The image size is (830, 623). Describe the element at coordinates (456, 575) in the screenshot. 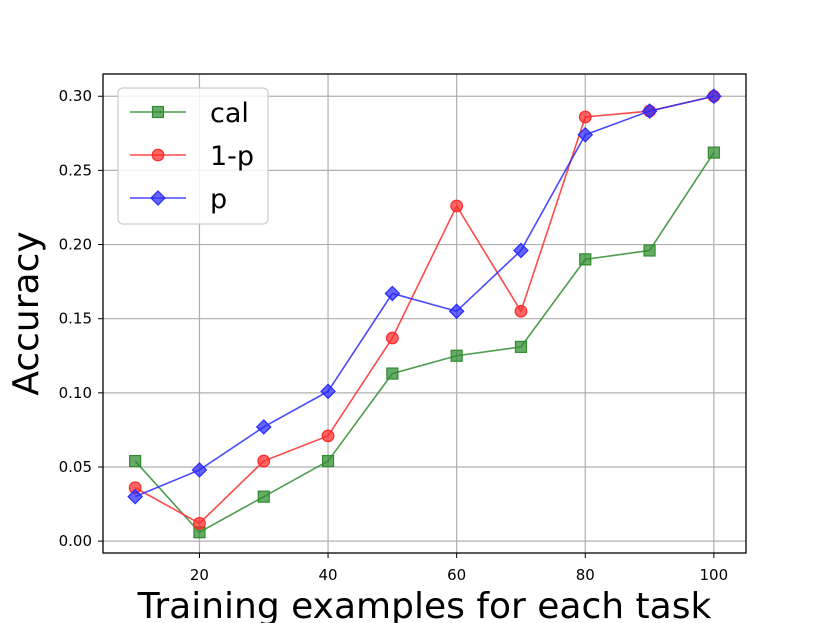

I see `x-tick-label: 60` at that location.